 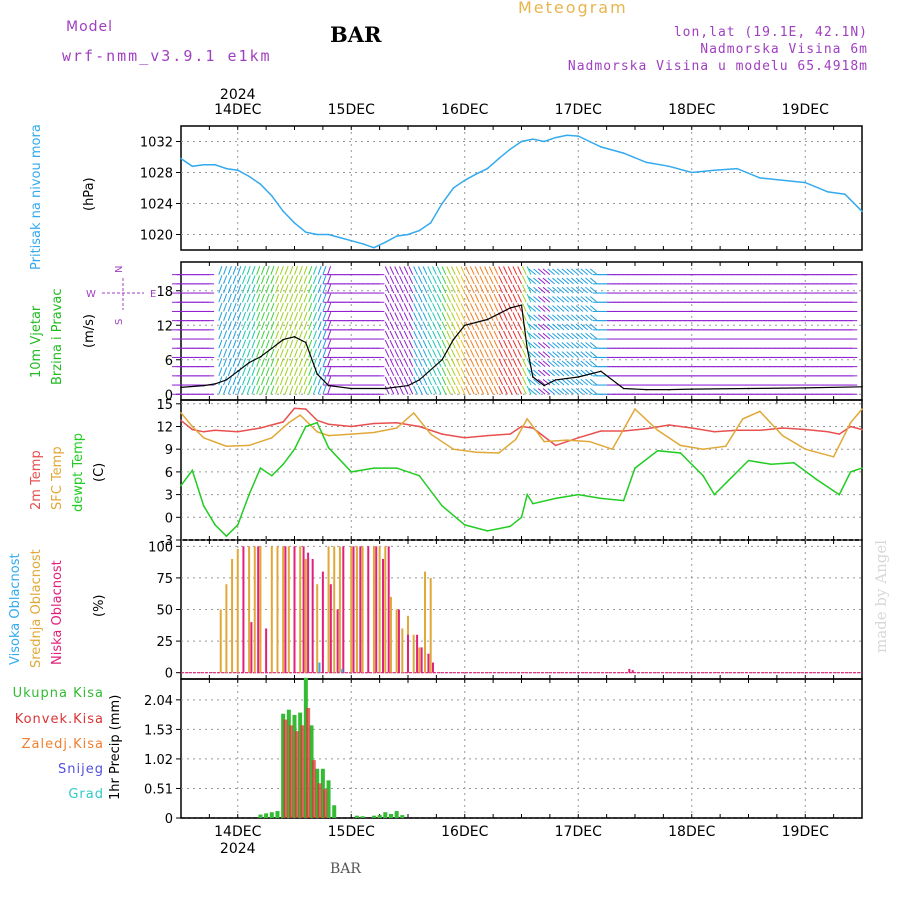 I want to click on dewpt-series, so click(x=521, y=479).